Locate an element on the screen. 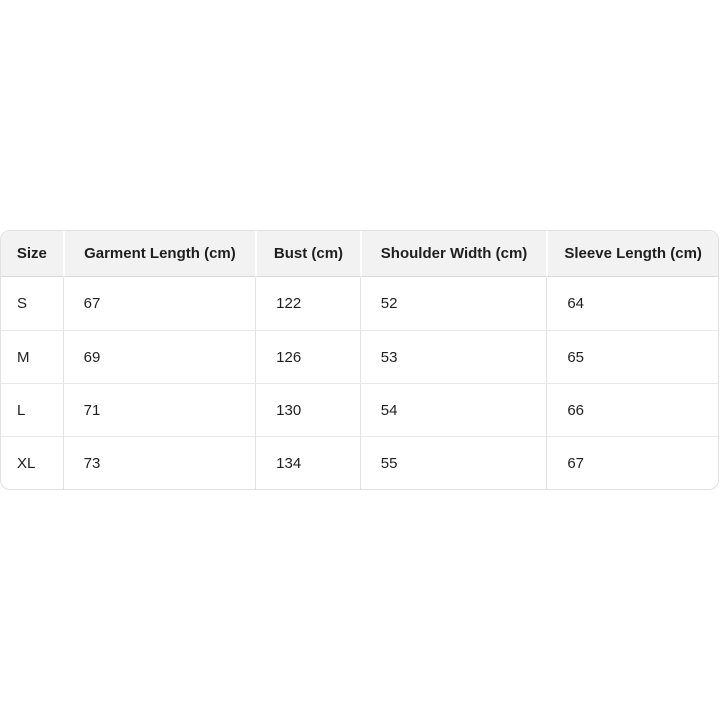 The width and height of the screenshot is (725, 725). table-row-m: M 69 126 53 65 is located at coordinates (359, 356).